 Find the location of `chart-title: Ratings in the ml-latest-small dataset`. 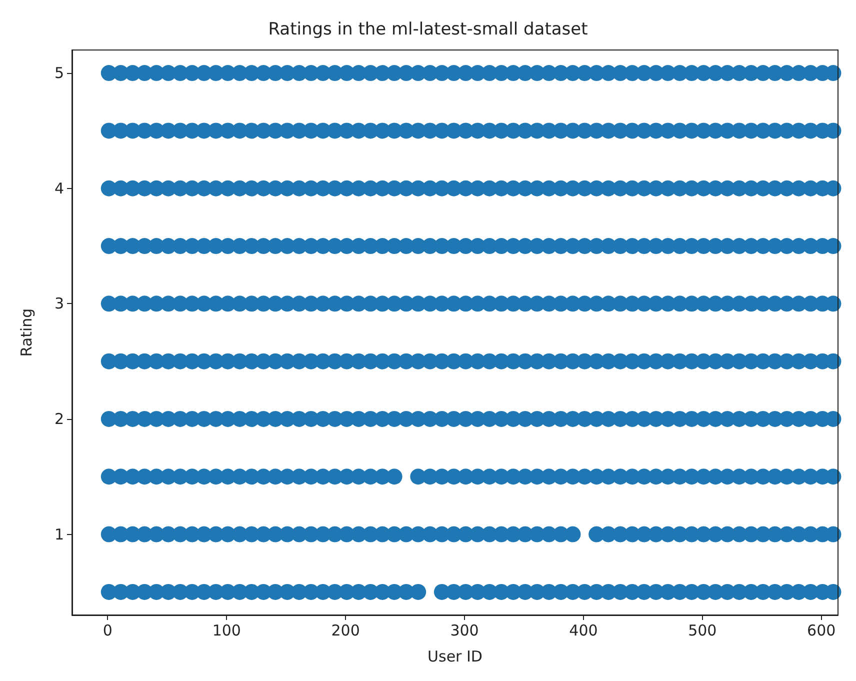

chart-title: Ratings in the ml-latest-small dataset is located at coordinates (428, 30).